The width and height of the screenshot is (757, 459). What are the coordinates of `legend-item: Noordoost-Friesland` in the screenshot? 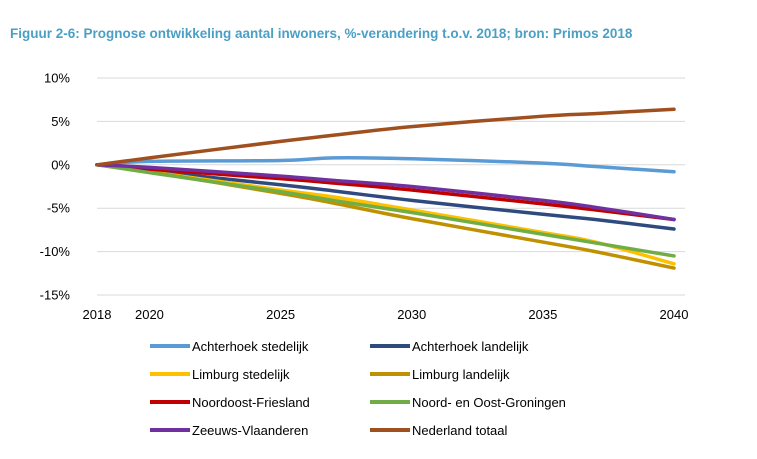 It's located at (230, 402).